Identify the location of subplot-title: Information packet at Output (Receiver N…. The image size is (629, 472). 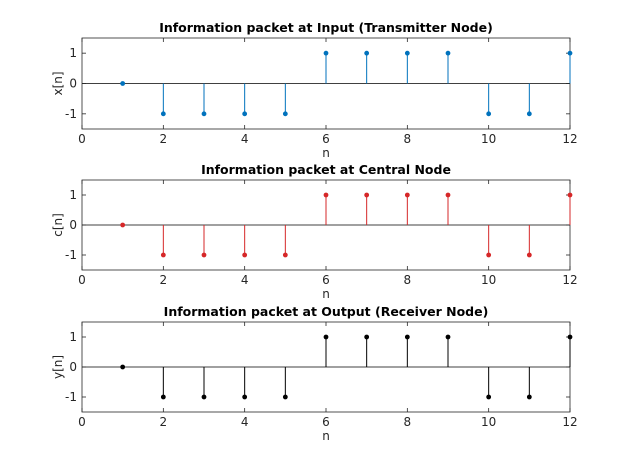
(326, 311).